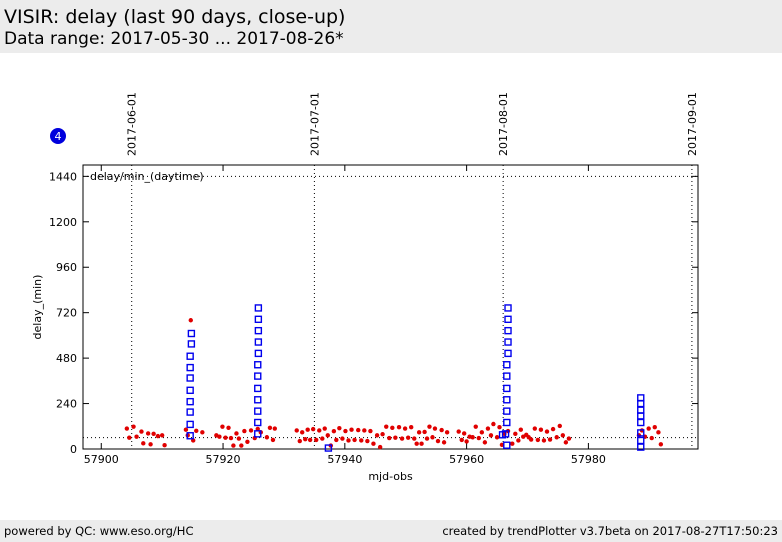 The height and width of the screenshot is (542, 782). Describe the element at coordinates (63, 222) in the screenshot. I see `y-tick-label: 1200` at that location.